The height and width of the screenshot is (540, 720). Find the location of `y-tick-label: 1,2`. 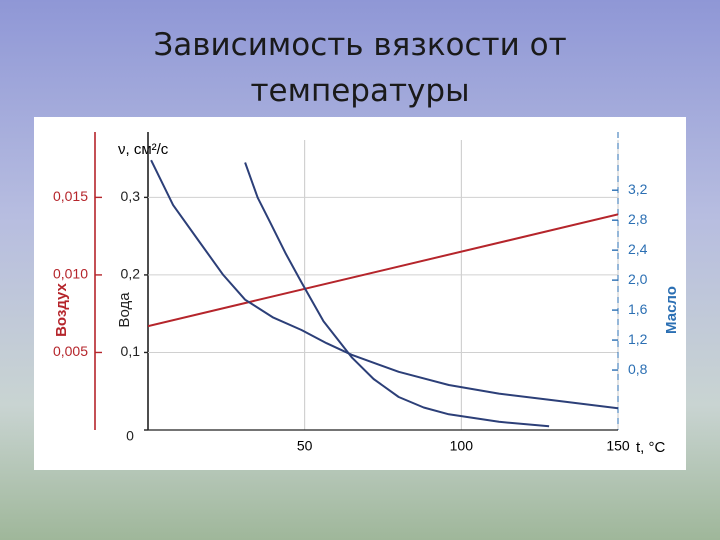

y-tick-label: 1,2 is located at coordinates (638, 339).